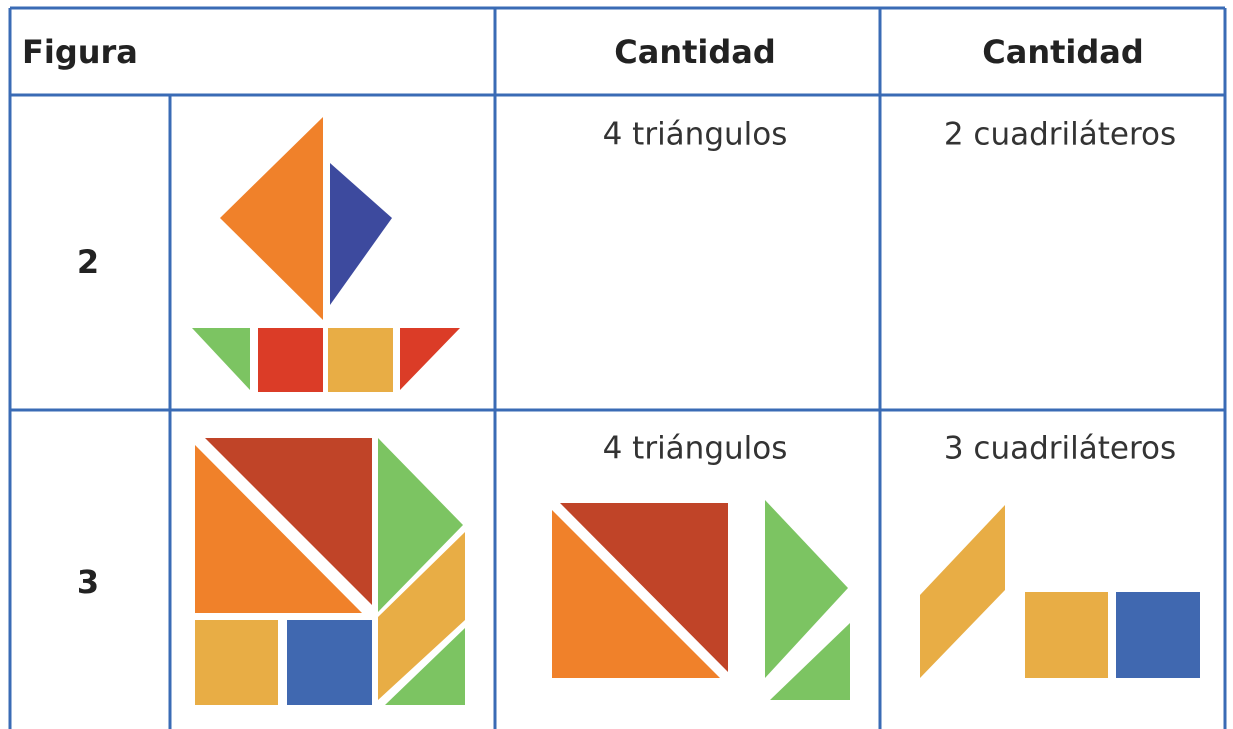  What do you see at coordinates (701, 600) in the screenshot?
I see `triangle-pieces` at bounding box center [701, 600].